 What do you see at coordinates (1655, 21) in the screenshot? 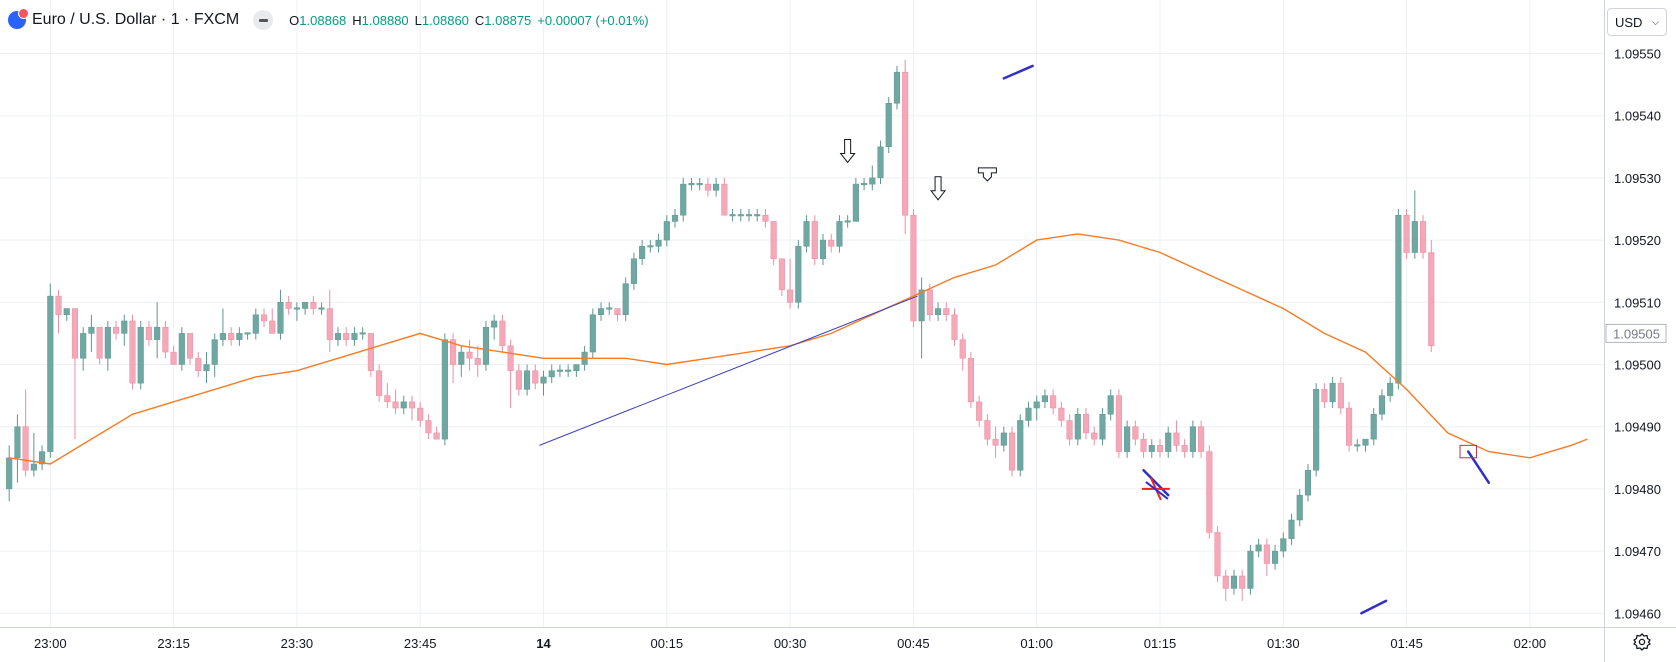
I see `chevron-down-icon: ⌵` at bounding box center [1655, 21].